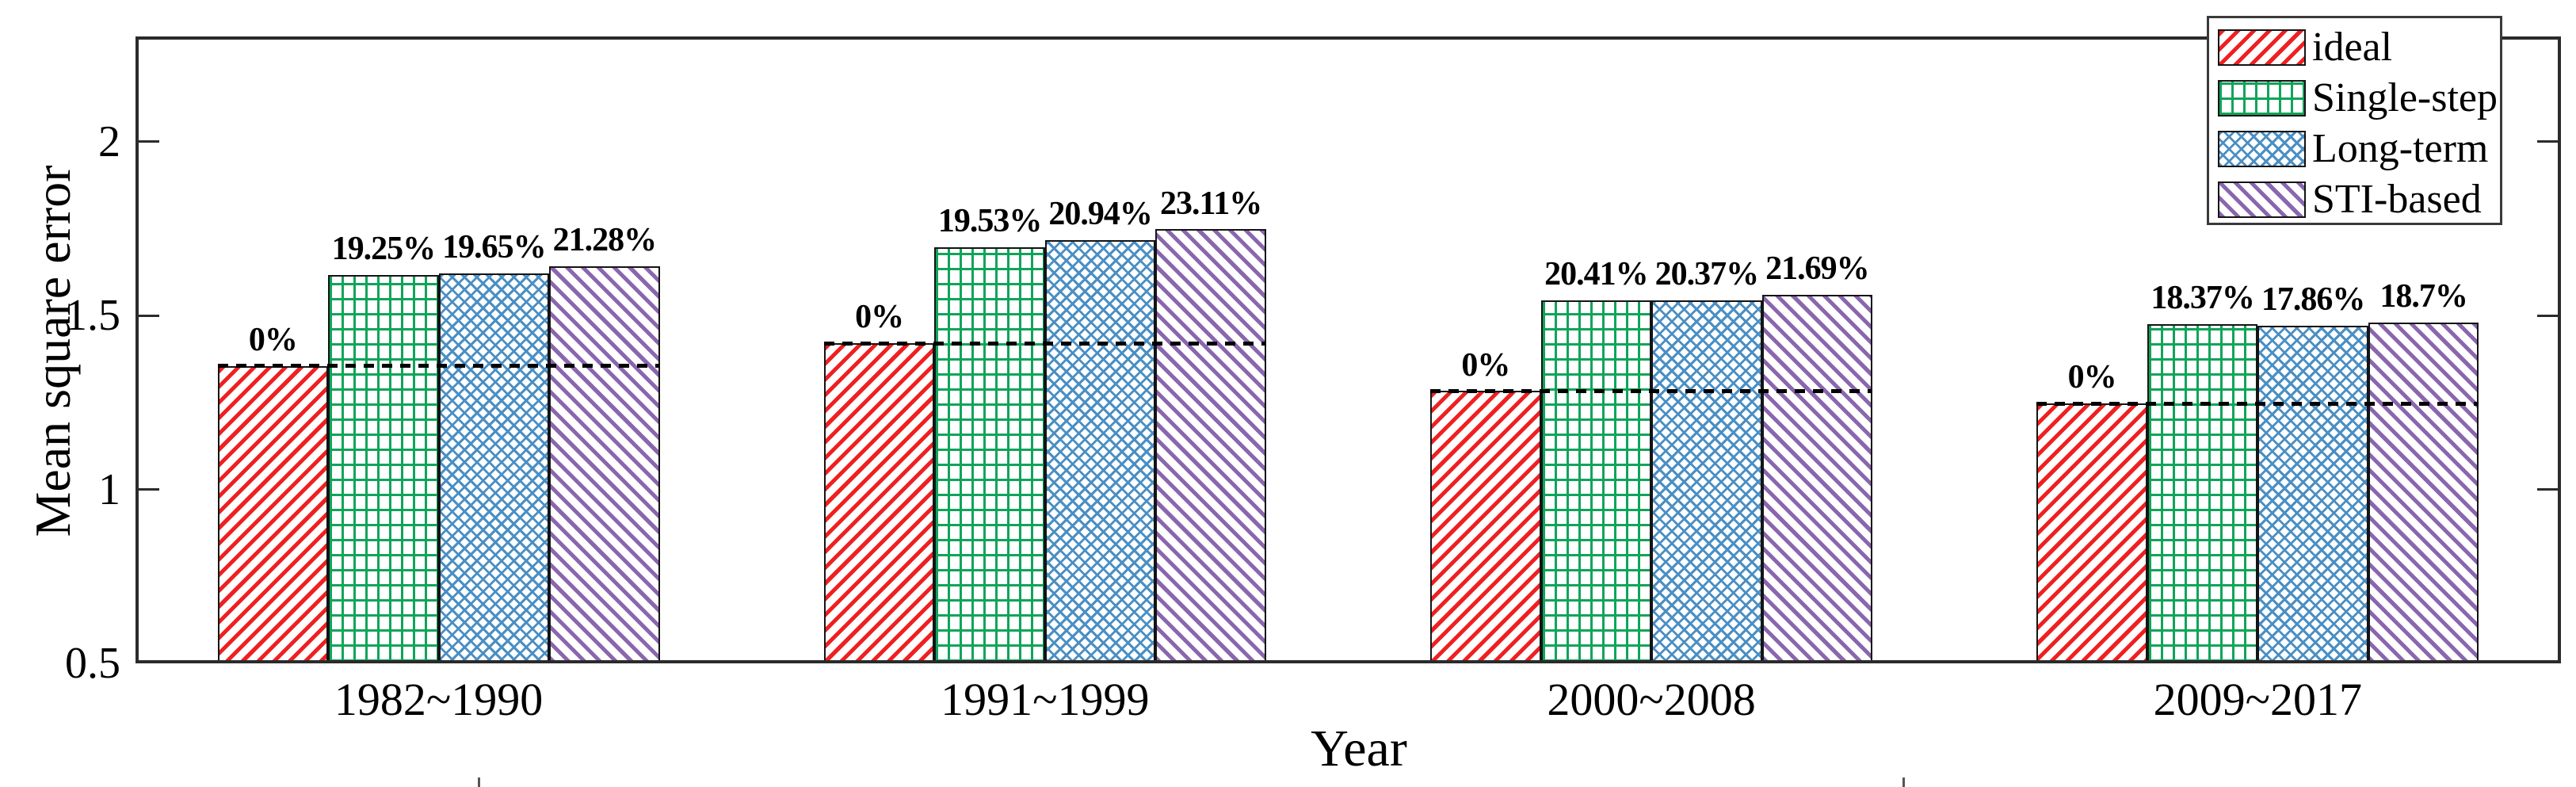  I want to click on y-axis-label: Mean square error, so click(53, 351).